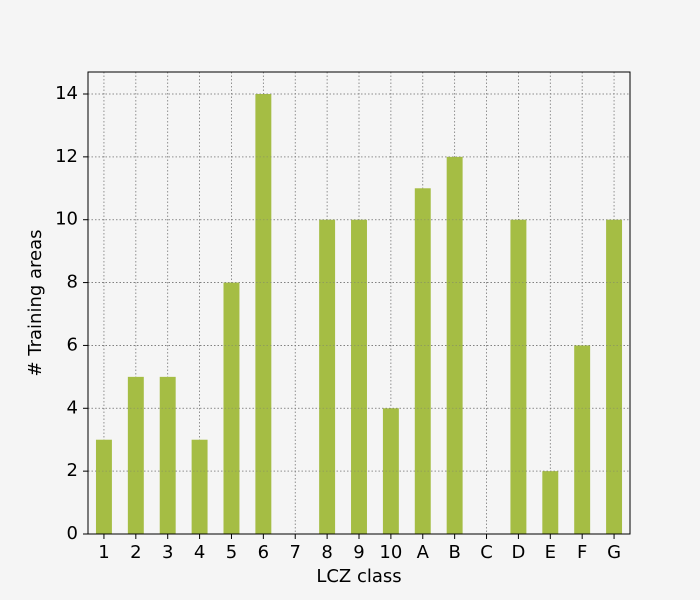  Describe the element at coordinates (103, 552) in the screenshot. I see `x-tick-label: 1` at that location.